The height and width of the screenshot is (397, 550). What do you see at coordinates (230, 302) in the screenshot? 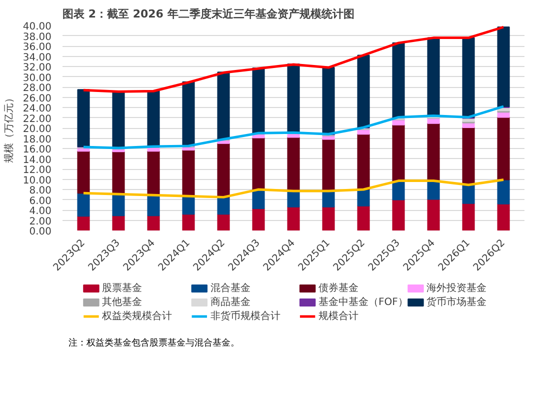
I see `legend-label: 商品基金` at bounding box center [230, 302].